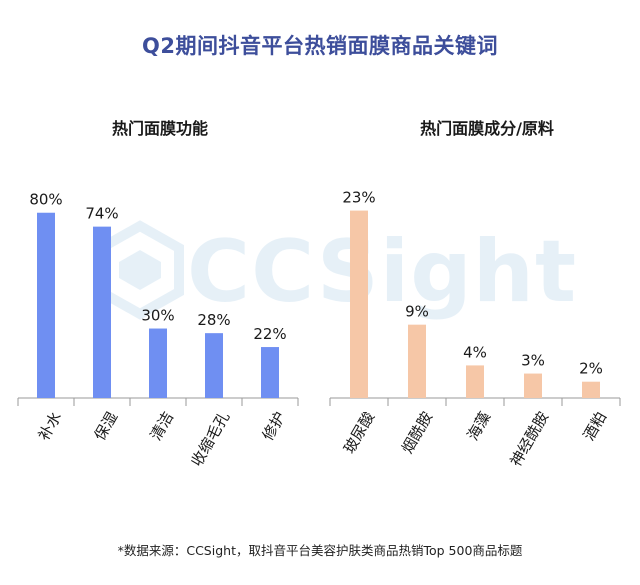 The height and width of the screenshot is (585, 640). I want to click on category-label: 酒粕, so click(595, 426).